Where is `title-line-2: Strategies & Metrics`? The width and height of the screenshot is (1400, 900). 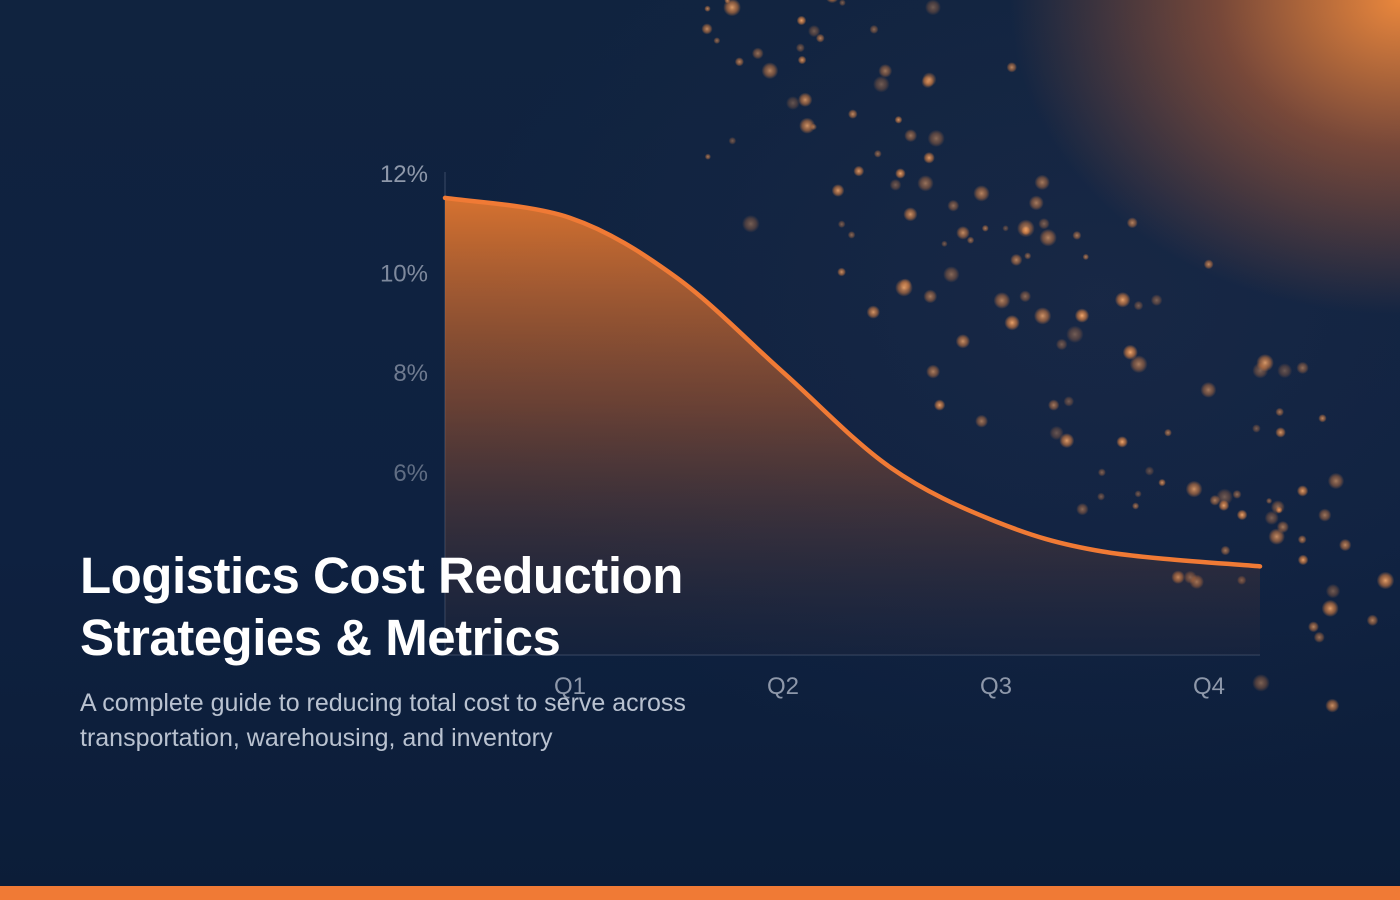 title-line-2: Strategies & Metrics is located at coordinates (320, 637).